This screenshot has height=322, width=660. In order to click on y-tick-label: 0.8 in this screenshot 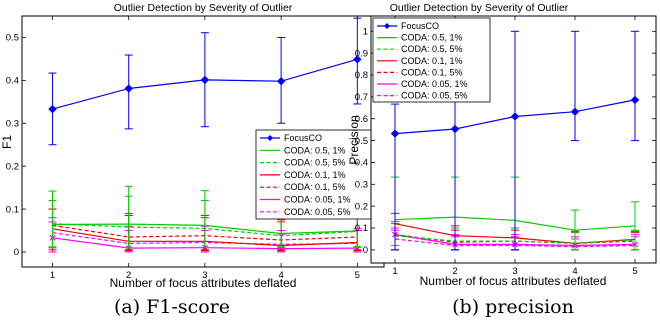, I will do `click(361, 75)`.